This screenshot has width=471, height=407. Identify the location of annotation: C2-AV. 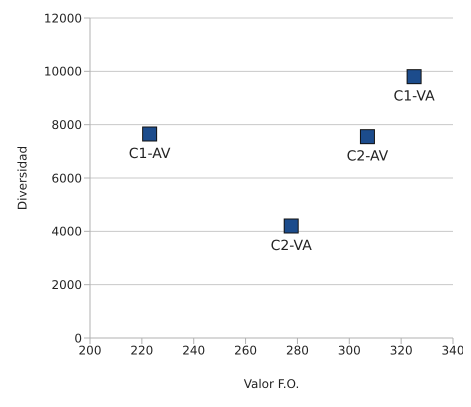
(367, 156).